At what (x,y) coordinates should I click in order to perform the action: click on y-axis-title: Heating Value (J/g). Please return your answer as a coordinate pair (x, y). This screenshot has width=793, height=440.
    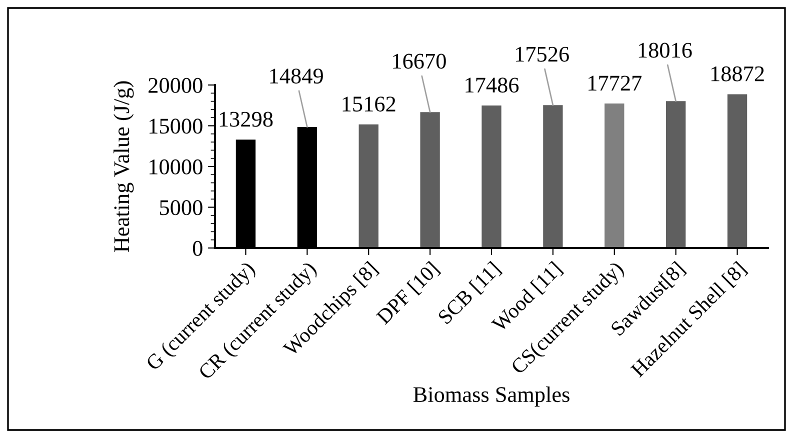
    Looking at the image, I should click on (124, 166).